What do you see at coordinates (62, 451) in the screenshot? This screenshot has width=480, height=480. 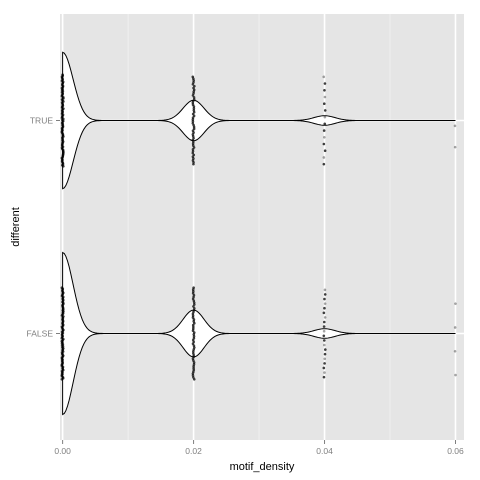 I see `x-tick-label: 0.00` at bounding box center [62, 451].